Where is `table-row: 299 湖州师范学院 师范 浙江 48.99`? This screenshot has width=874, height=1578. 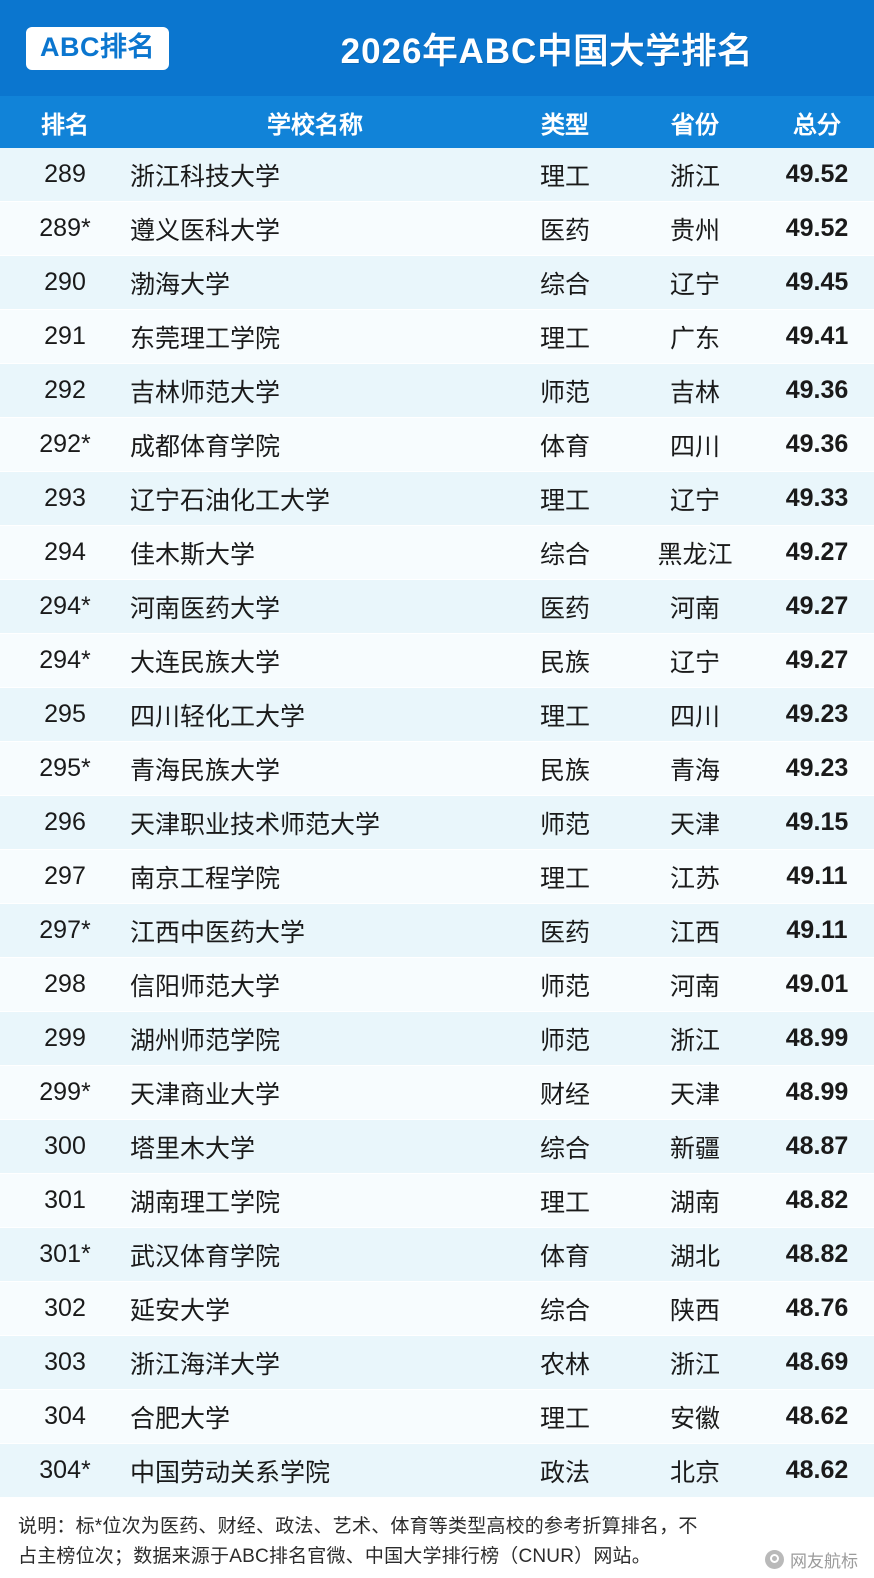
table-row: 299 湖州师范学院 师范 浙江 48.99 is located at coordinates (437, 1038).